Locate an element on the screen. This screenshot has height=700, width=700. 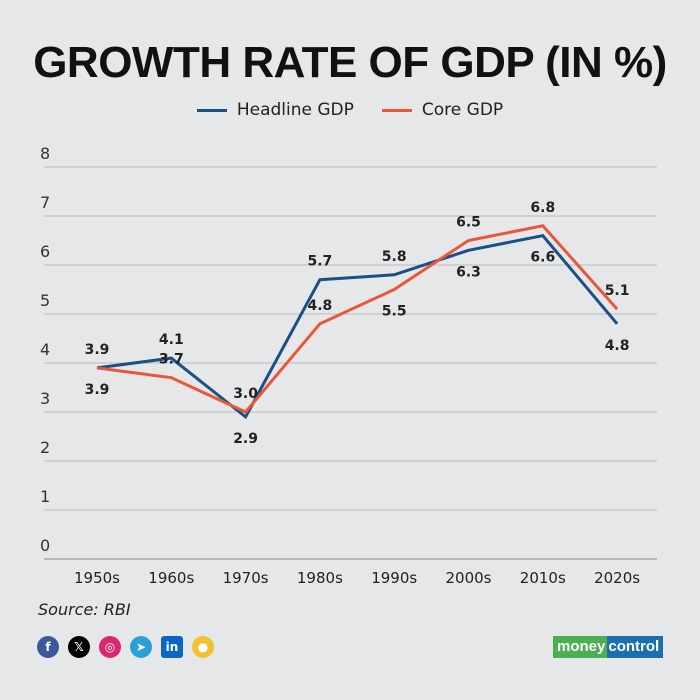
data-label: 5.8 is located at coordinates (394, 257).